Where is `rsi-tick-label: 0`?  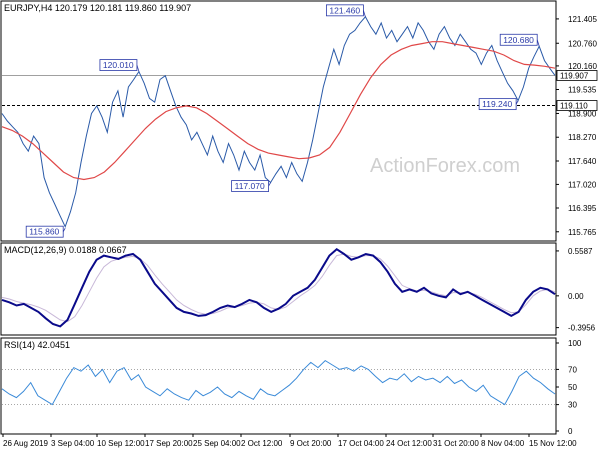 rsi-tick-label: 0 is located at coordinates (570, 431).